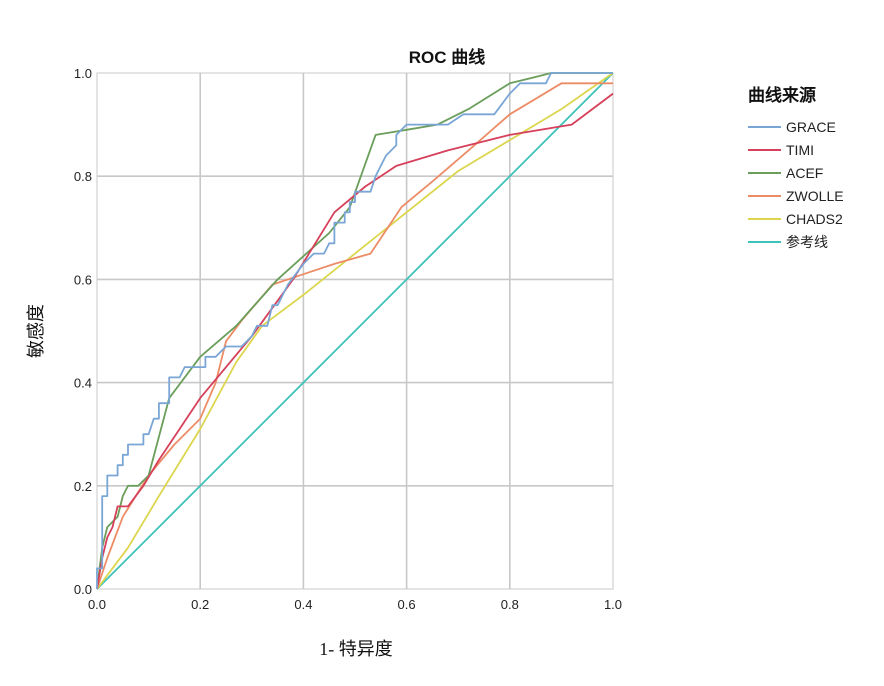  Describe the element at coordinates (36, 331) in the screenshot. I see `y-axis-label: 敏感度` at that location.